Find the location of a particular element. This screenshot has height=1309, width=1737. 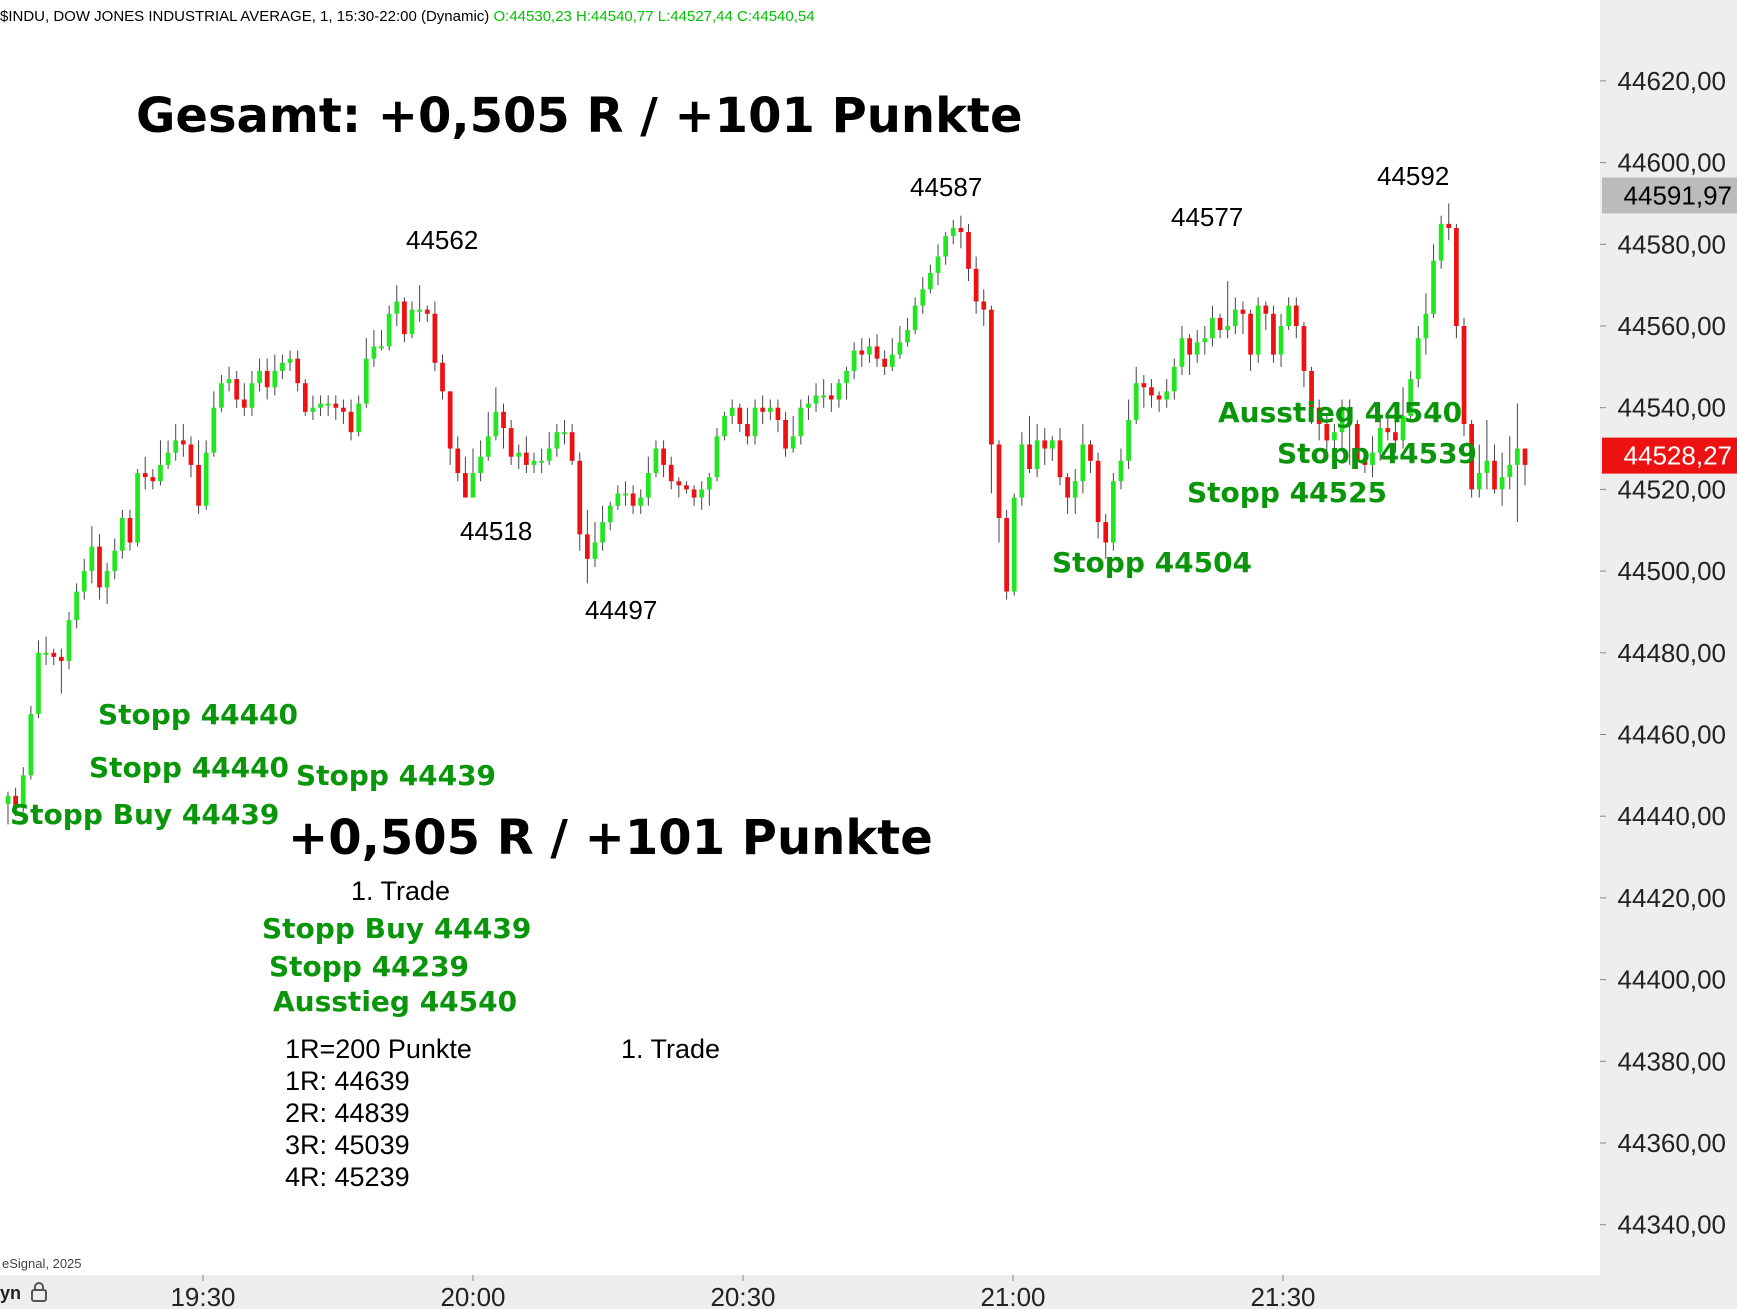

summary-stop-buy: Stopp Buy 44439 is located at coordinates (397, 928).